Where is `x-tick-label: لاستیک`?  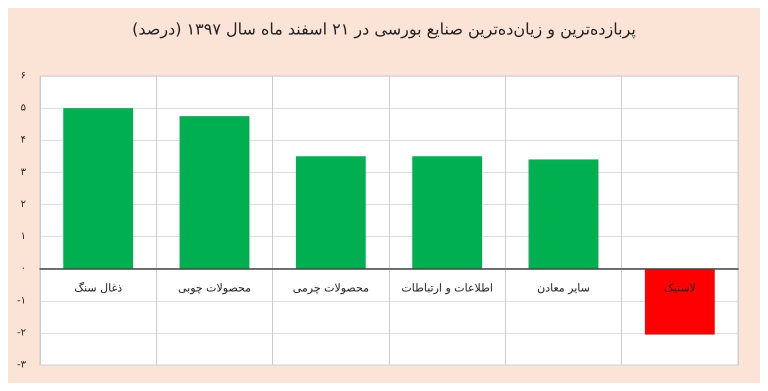 x-tick-label: لاستیک is located at coordinates (680, 288).